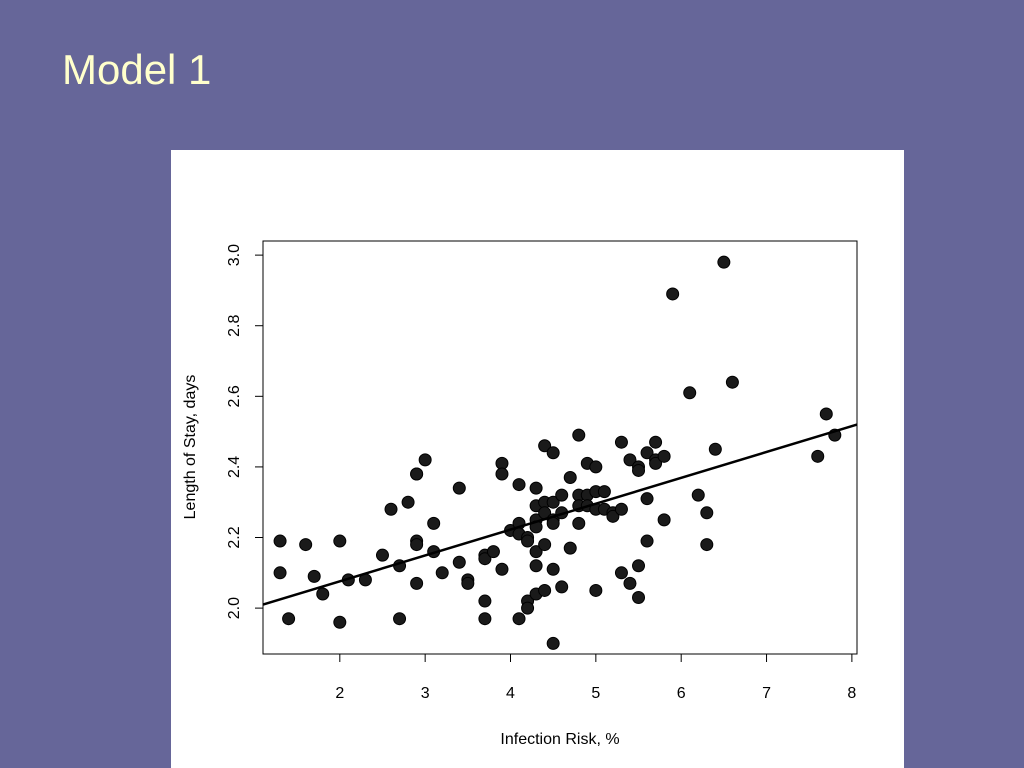 The height and width of the screenshot is (768, 1024). What do you see at coordinates (510, 693) in the screenshot?
I see `x-tick-label: 4` at bounding box center [510, 693].